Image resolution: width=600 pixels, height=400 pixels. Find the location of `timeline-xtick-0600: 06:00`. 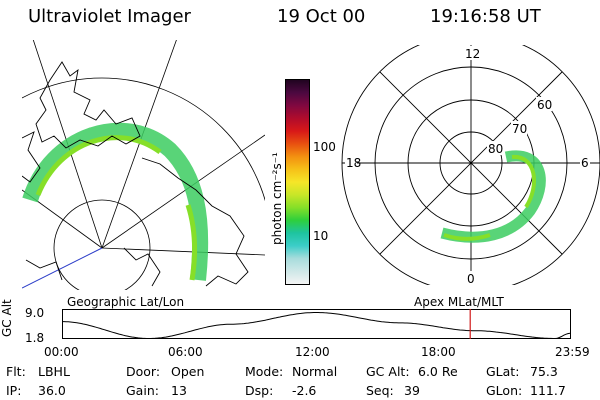

timeline-xtick-0600: 06:00 is located at coordinates (185, 352).